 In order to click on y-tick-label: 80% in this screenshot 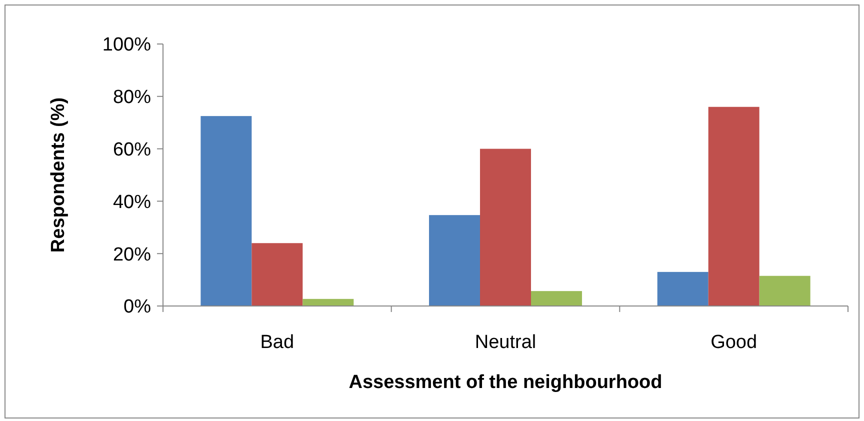, I will do `click(132, 97)`.